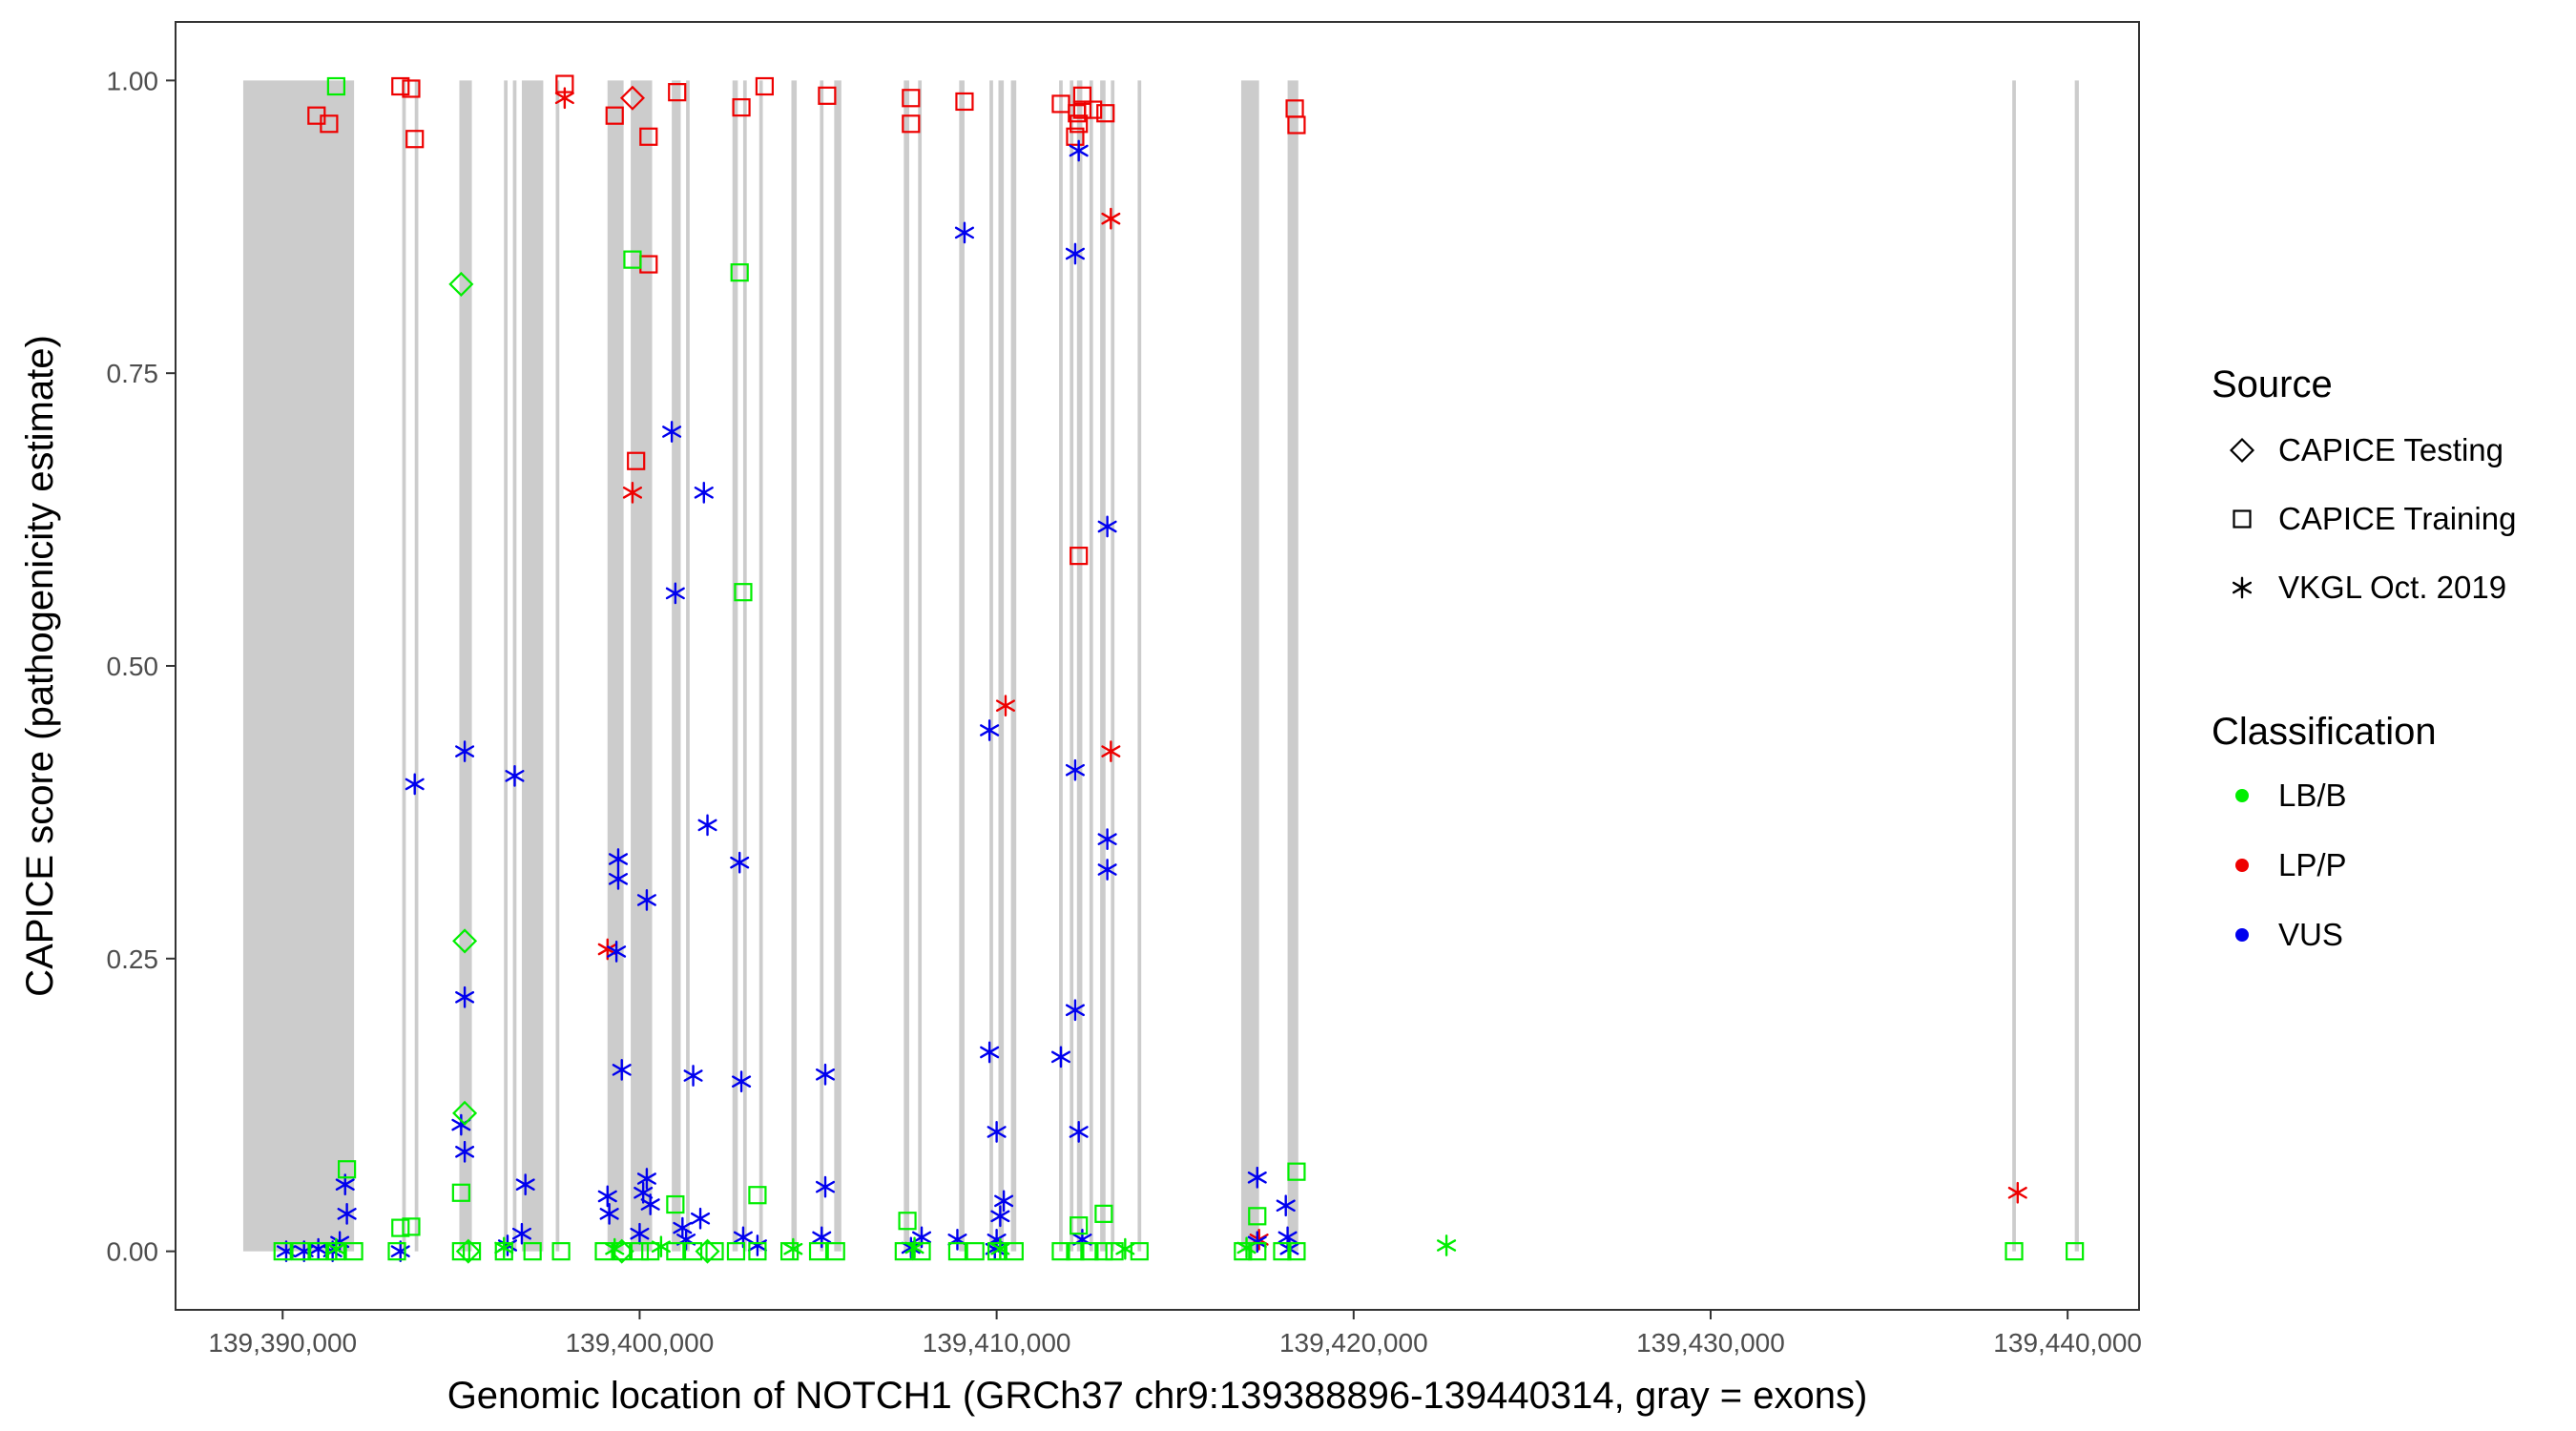  Describe the element at coordinates (2291, 795) in the screenshot. I see `legend-classification-item: LB/B` at that location.